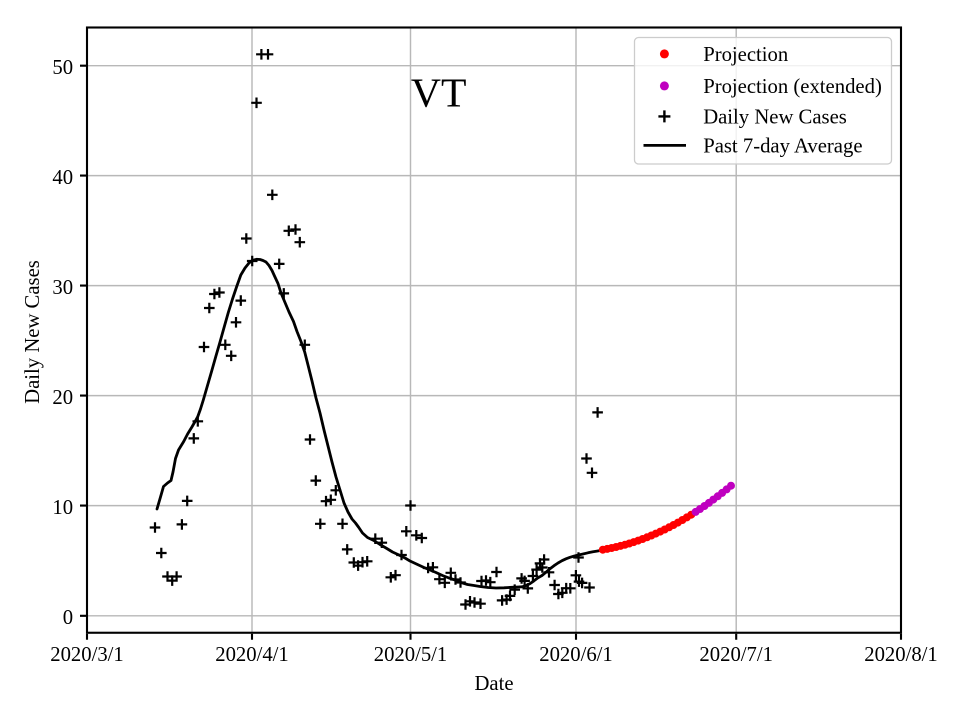 The image size is (960, 720). What do you see at coordinates (68, 618) in the screenshot?
I see `svg-text: 0` at bounding box center [68, 618].